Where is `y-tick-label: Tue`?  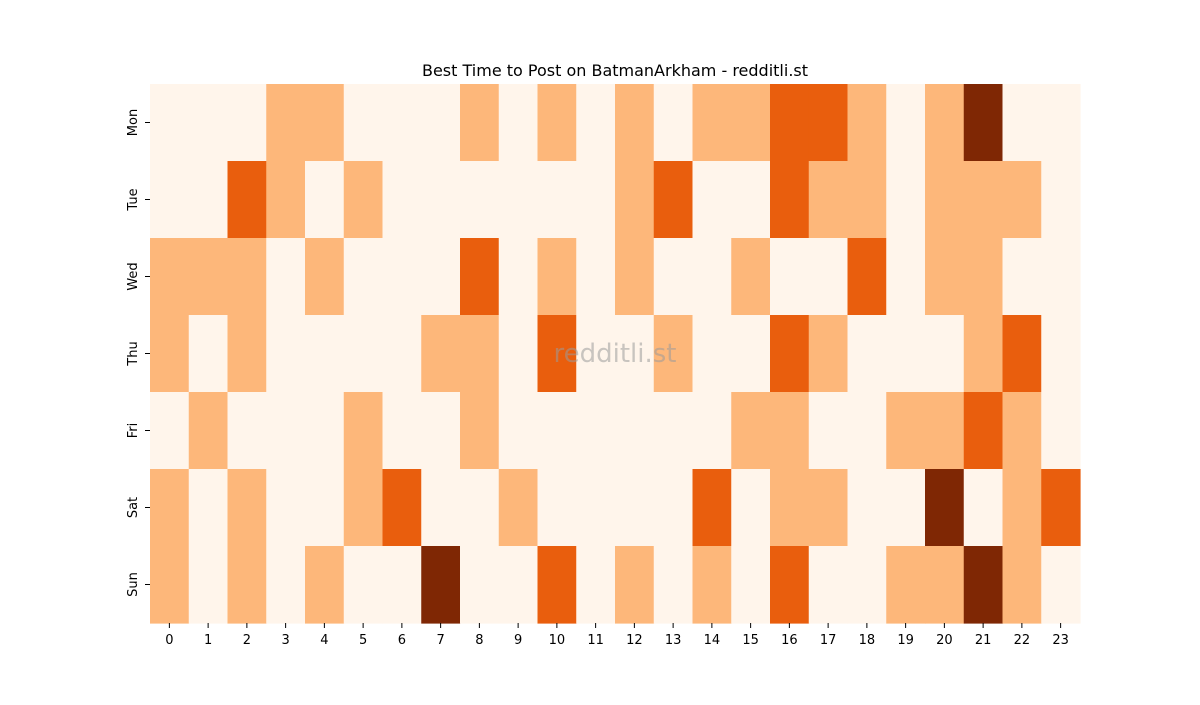
y-tick-label: Tue is located at coordinates (133, 199).